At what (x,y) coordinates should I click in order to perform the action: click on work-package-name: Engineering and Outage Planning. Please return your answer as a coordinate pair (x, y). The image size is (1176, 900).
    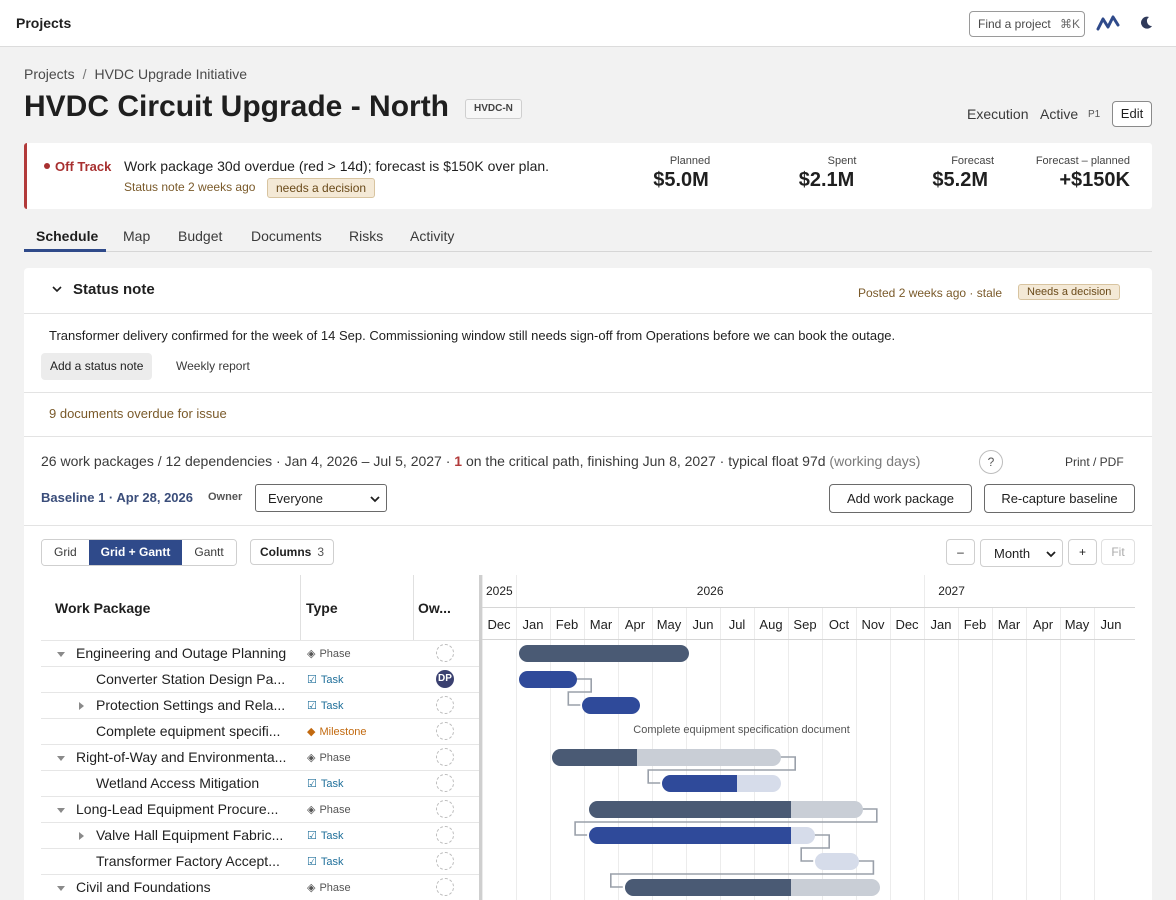
    Looking at the image, I should click on (181, 653).